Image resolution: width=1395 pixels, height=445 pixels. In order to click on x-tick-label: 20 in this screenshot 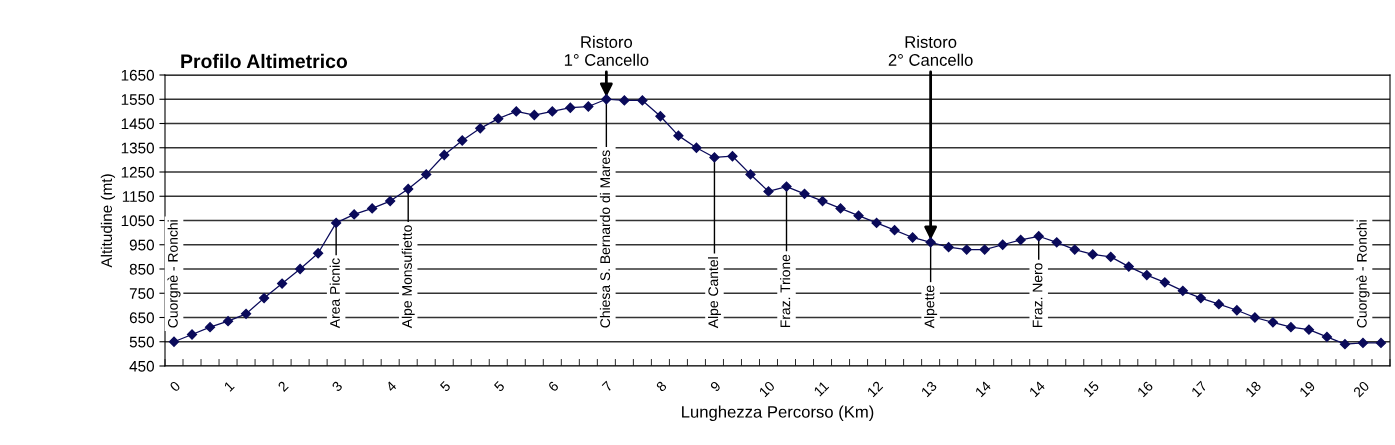, I will do `click(1361, 389)`.